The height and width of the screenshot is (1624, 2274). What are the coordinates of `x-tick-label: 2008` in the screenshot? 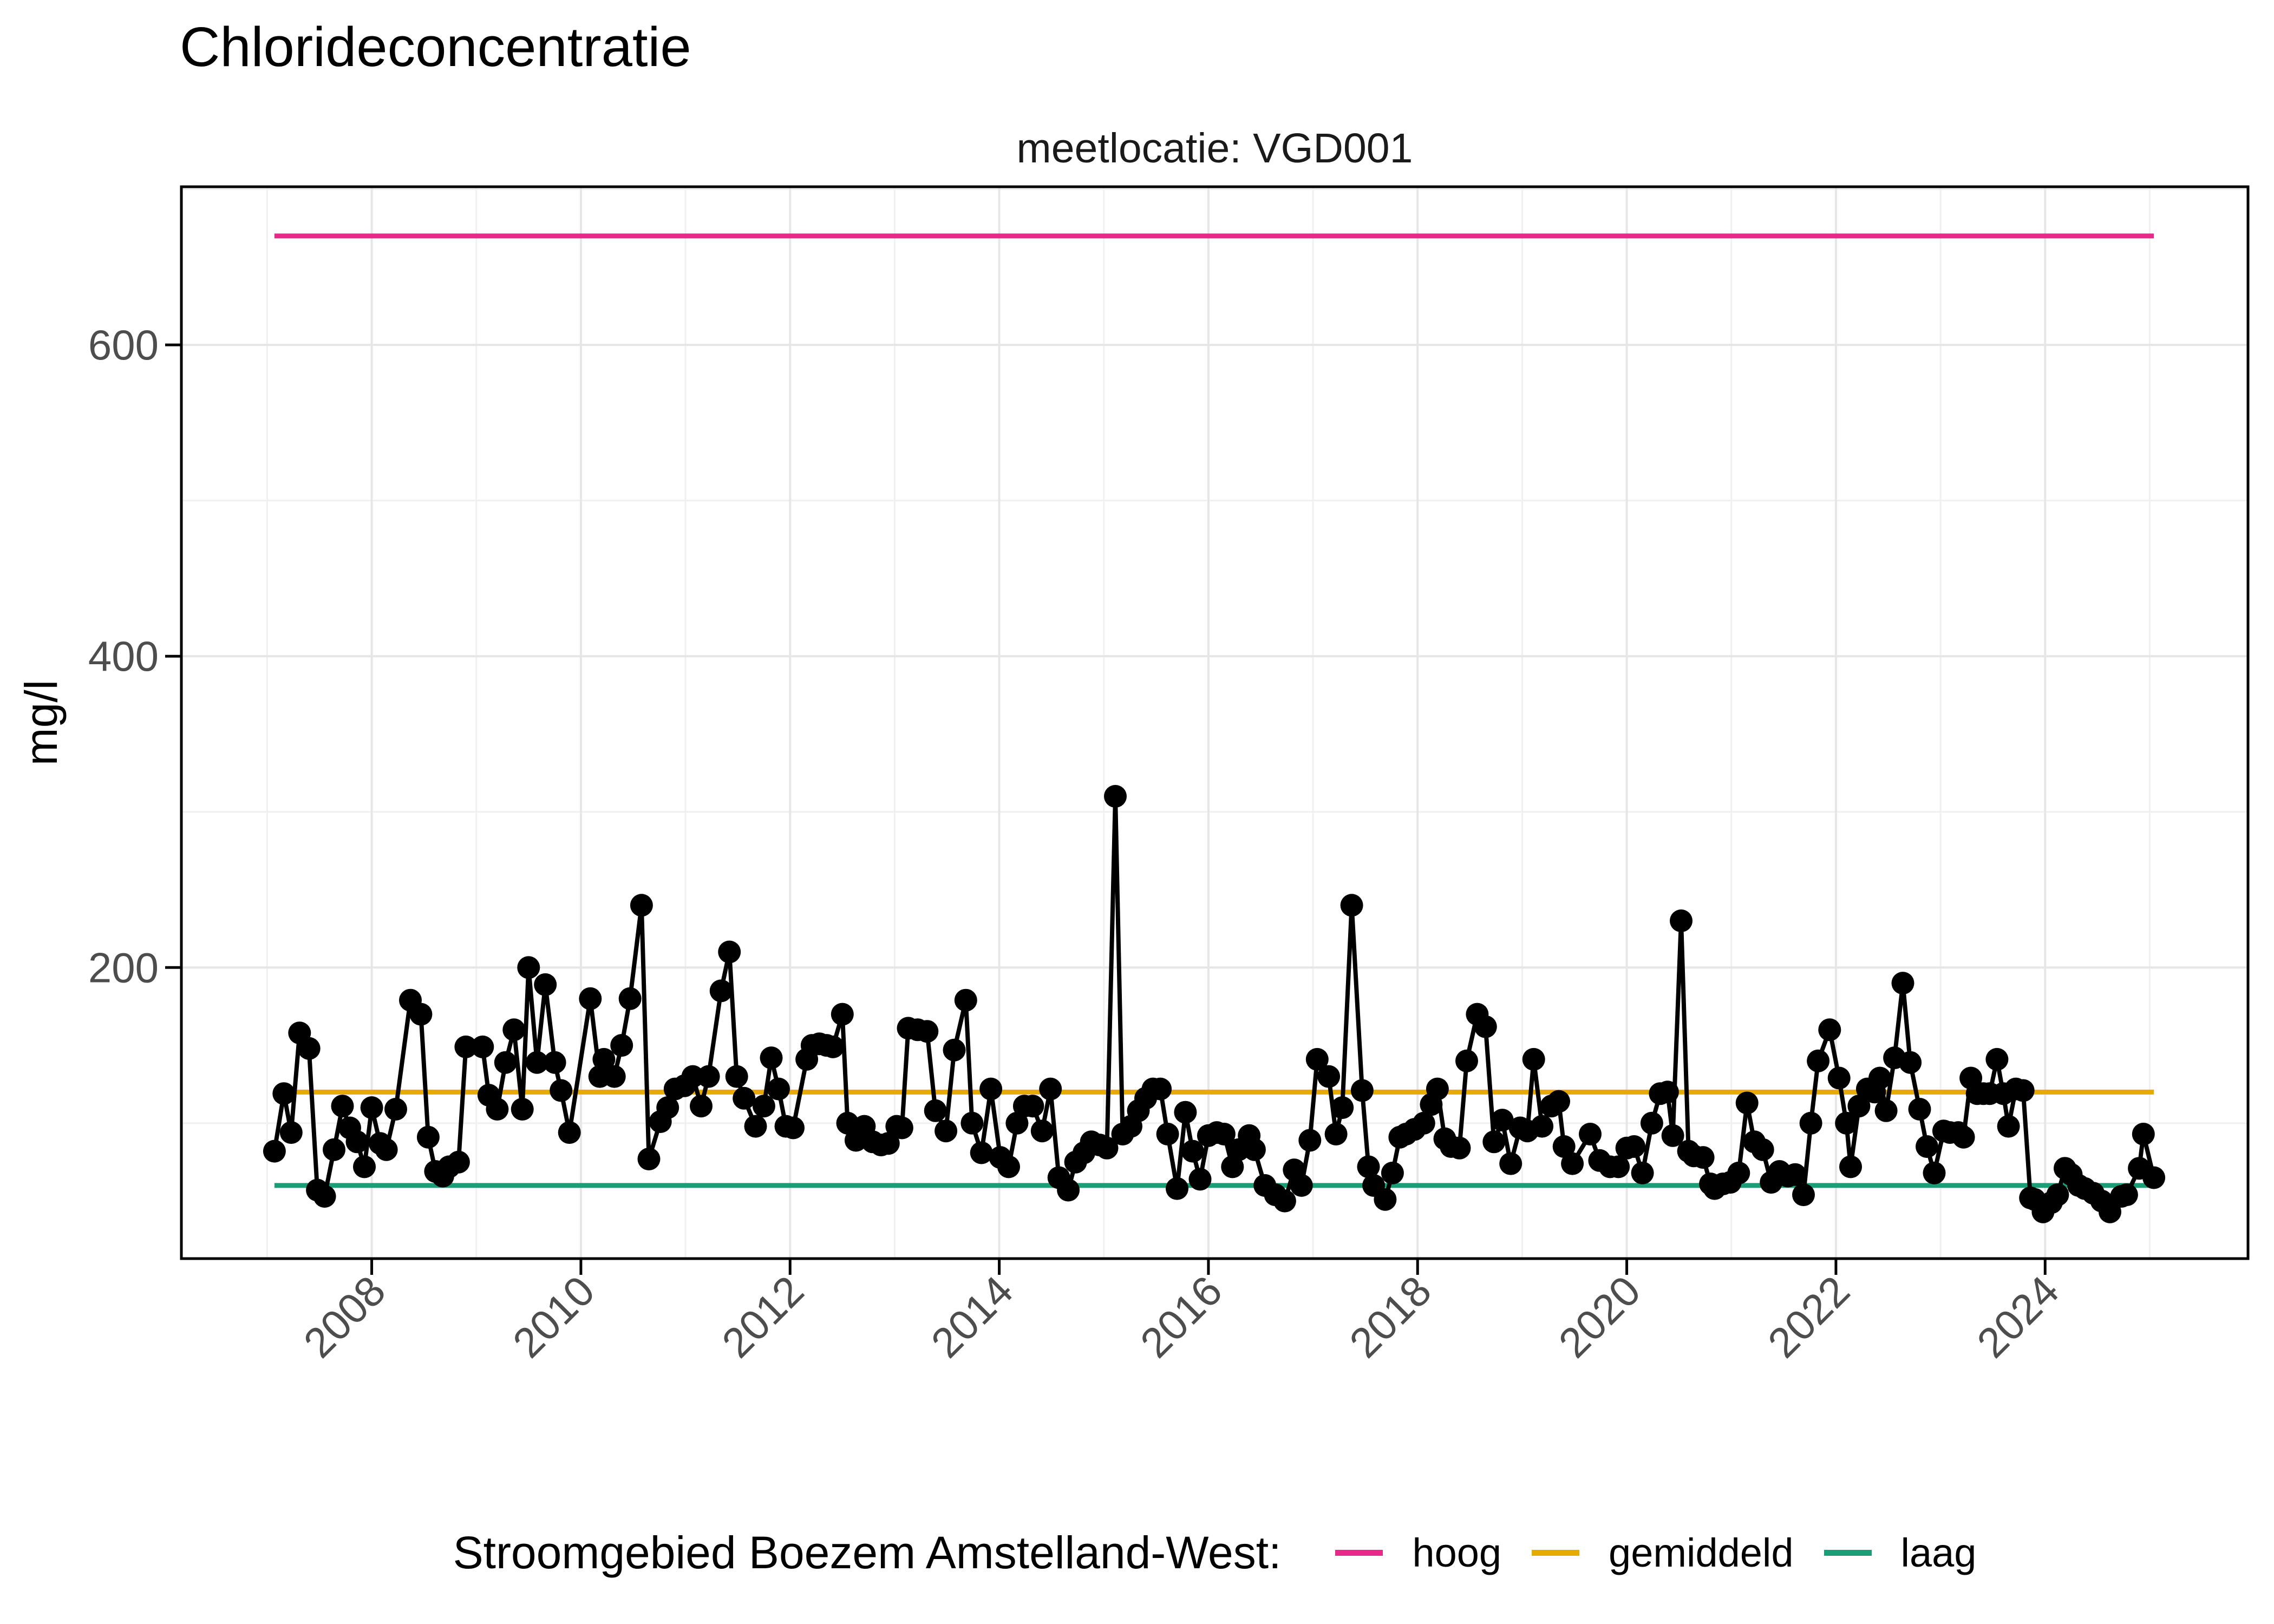 It's located at (345, 1317).